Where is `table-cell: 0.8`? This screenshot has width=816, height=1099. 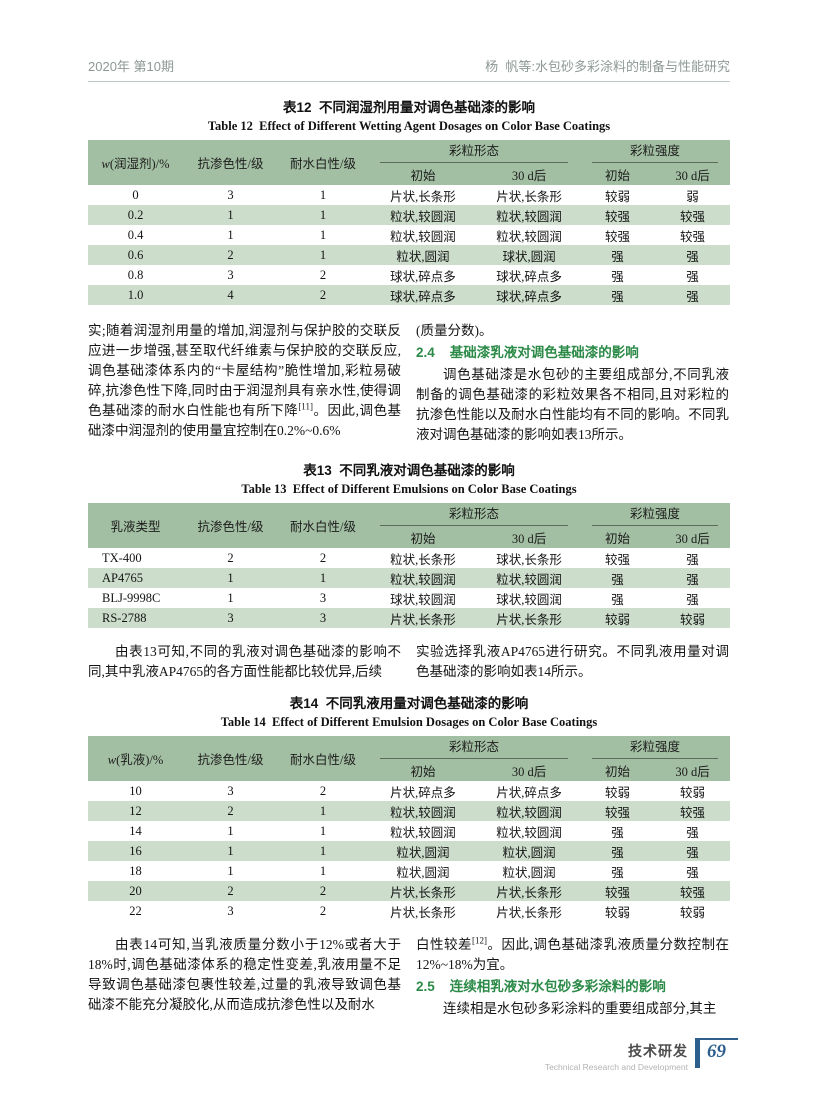
table-cell: 0.8 is located at coordinates (135, 274).